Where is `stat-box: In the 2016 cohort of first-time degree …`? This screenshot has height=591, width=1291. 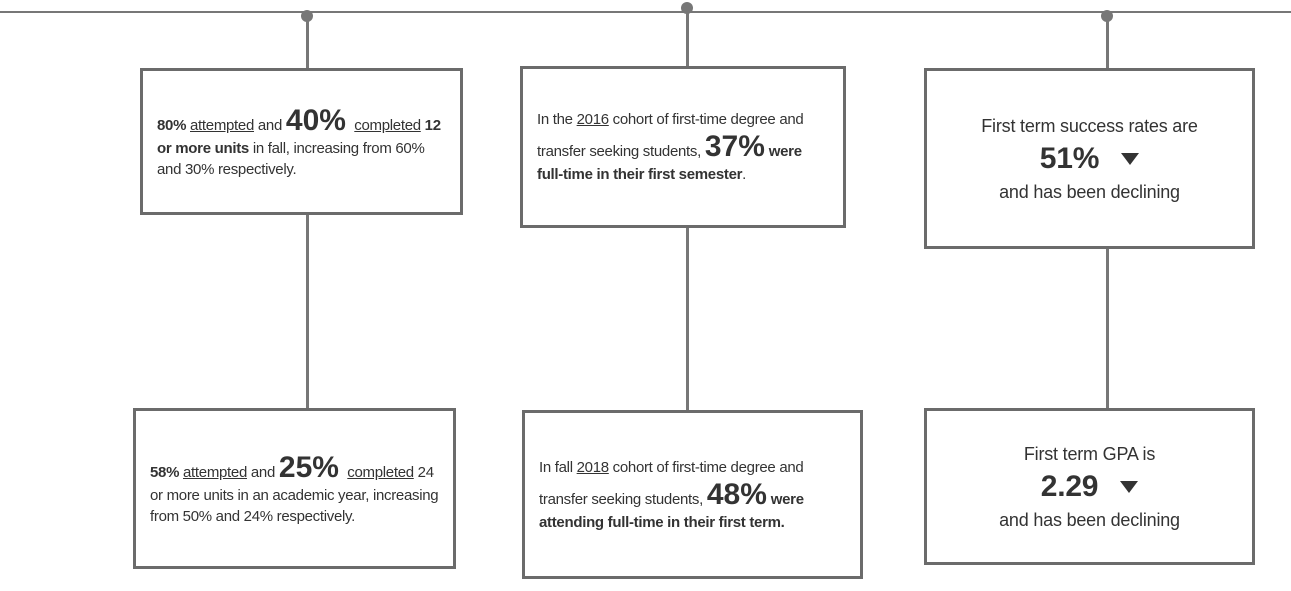
stat-box: In the 2016 cohort of first-time degree … is located at coordinates (683, 147).